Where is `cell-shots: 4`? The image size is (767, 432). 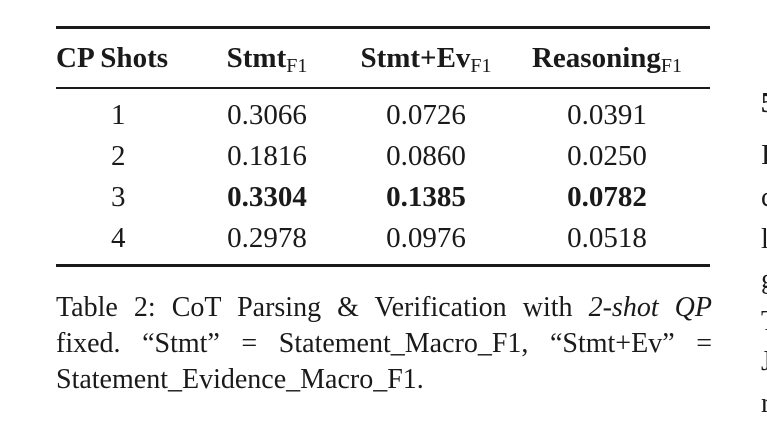 cell-shots: 4 is located at coordinates (118, 237).